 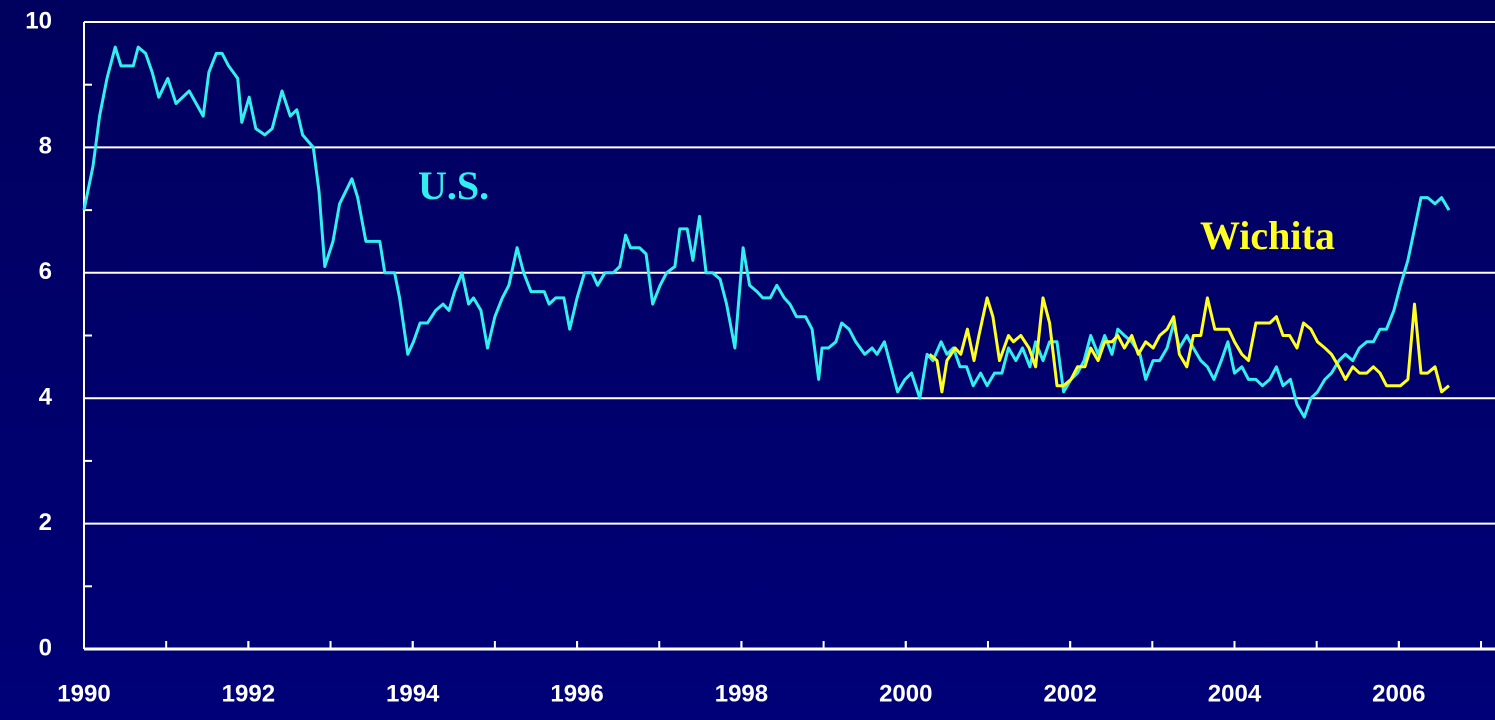 I want to click on x-tick-label: 1992, so click(x=248, y=693).